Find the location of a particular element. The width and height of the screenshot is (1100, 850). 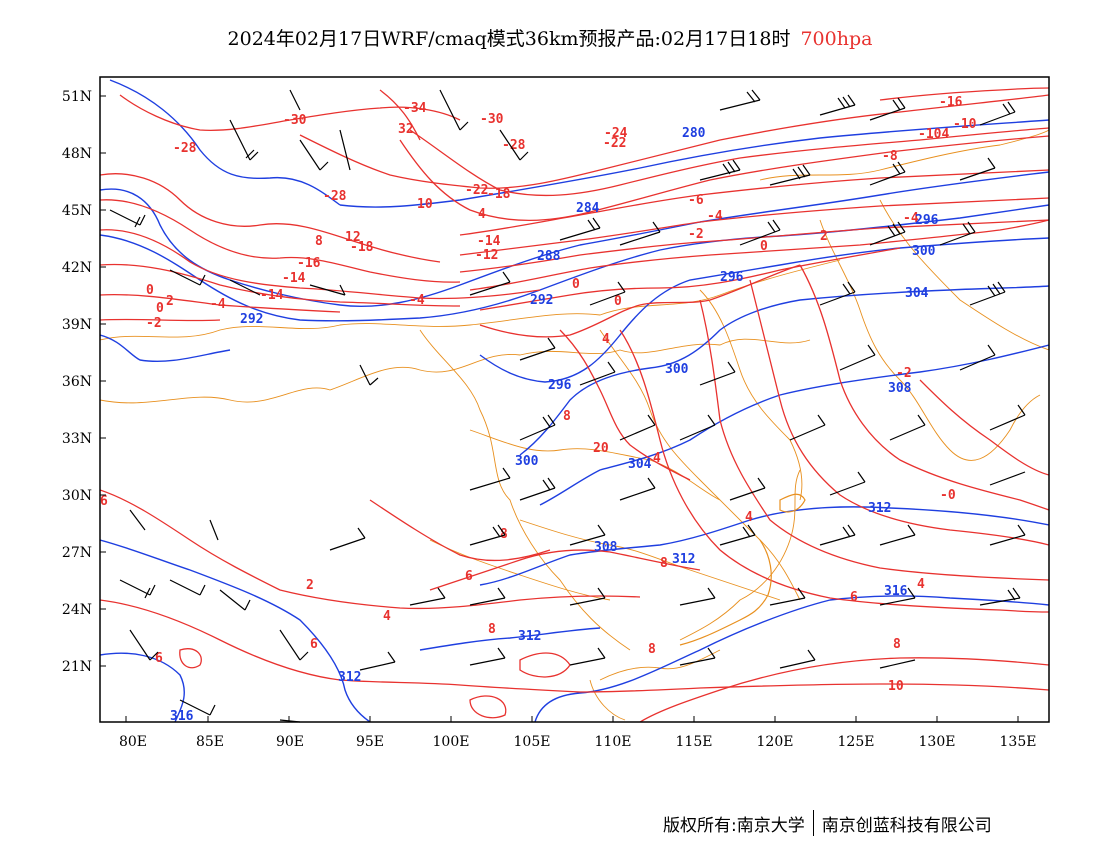

company-name: 南京创蓝科技有限公司 is located at coordinates (906, 825).